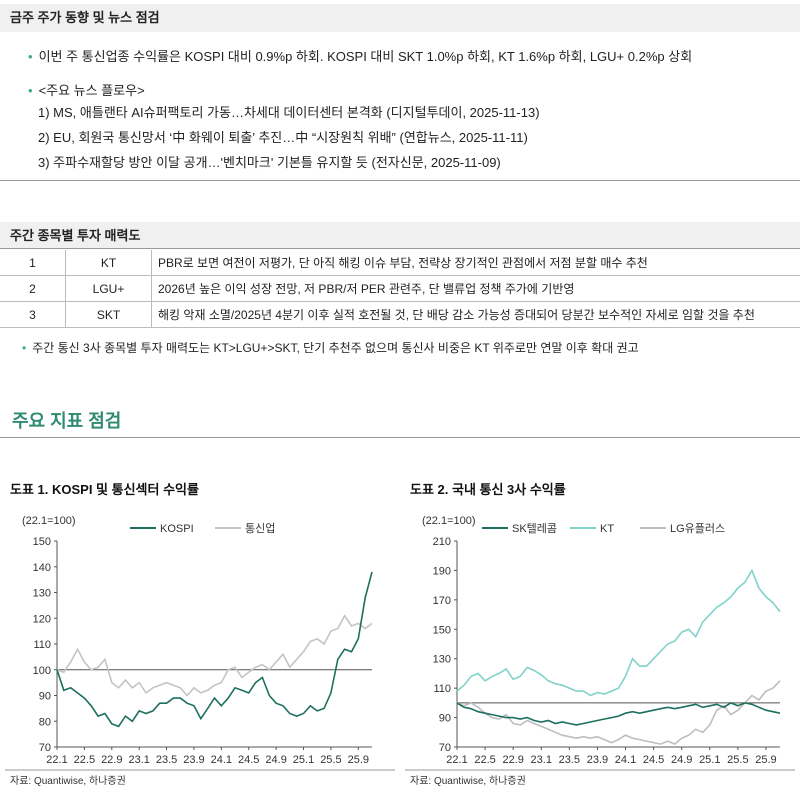 This screenshot has width=800, height=792. What do you see at coordinates (67, 421) in the screenshot?
I see `section-title: 주요 지표 점검` at bounding box center [67, 421].